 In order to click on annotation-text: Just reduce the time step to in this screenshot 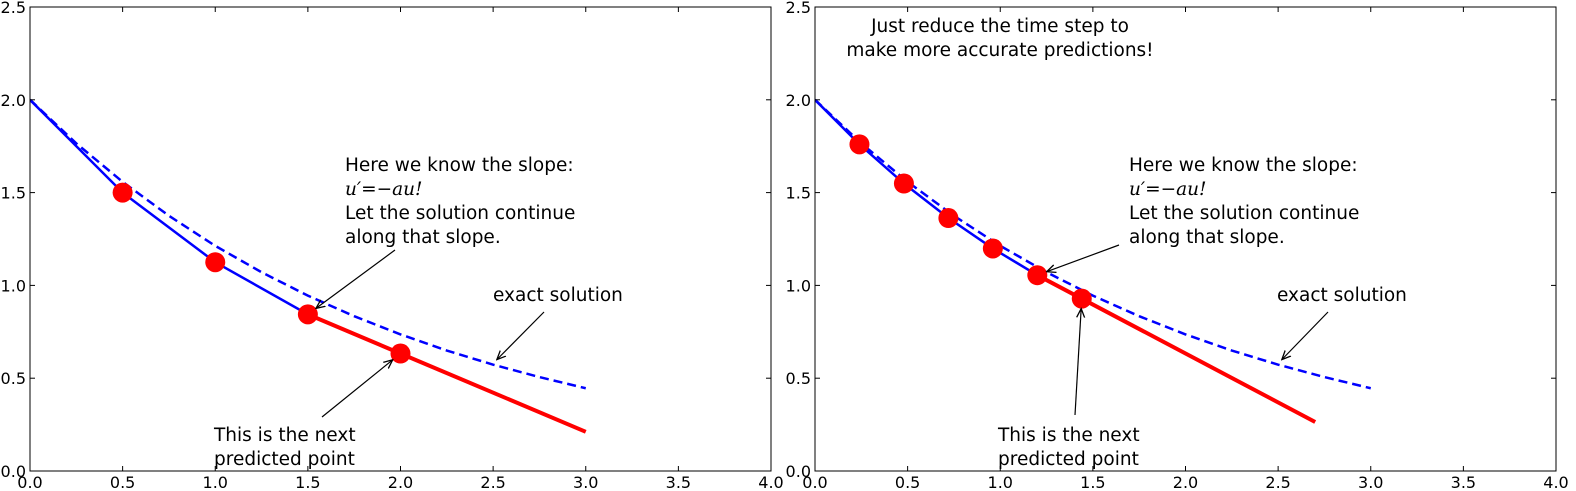, I will do `click(999, 26)`.